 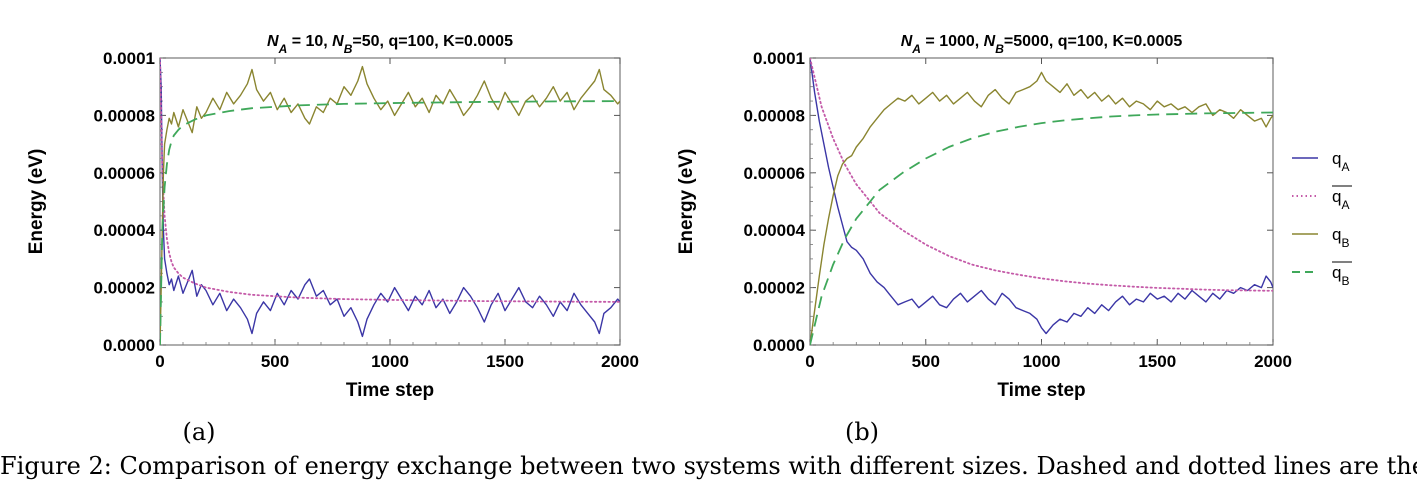 I want to click on panel-b-title: NA = 1000, NB=5000, q=100, K=0.0005, so click(x=1042, y=44).